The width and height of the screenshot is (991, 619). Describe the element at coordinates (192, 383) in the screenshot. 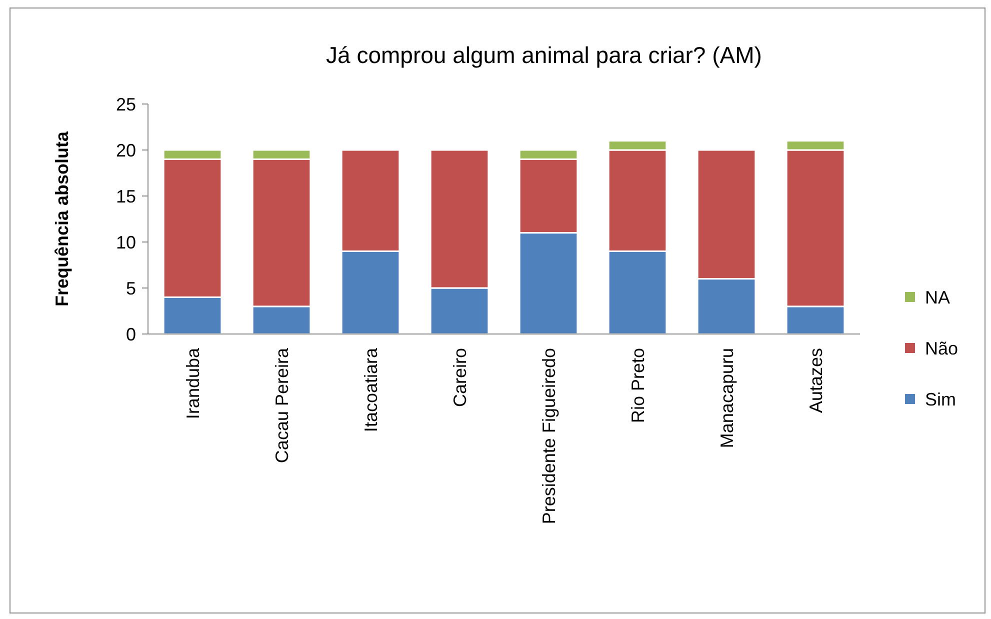

I see `x-tick-label: Iranduba` at that location.